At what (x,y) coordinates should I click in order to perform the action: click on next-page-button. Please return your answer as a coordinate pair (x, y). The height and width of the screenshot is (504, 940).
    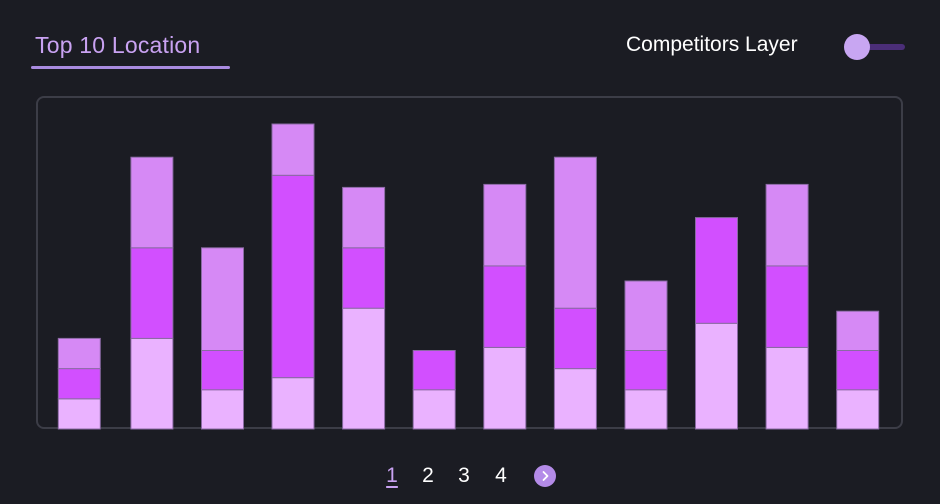
    Looking at the image, I should click on (545, 476).